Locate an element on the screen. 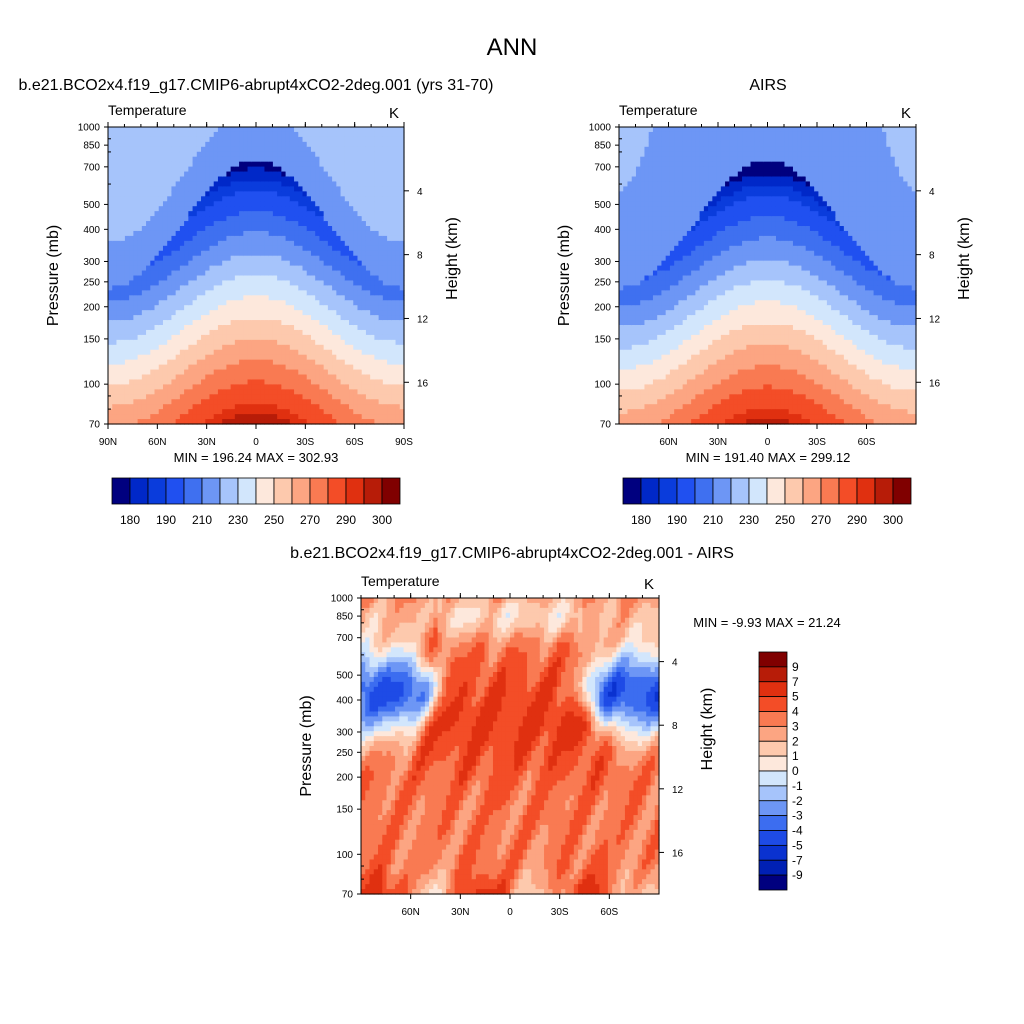 The height and width of the screenshot is (1024, 1024). x-tick-label: 90S is located at coordinates (404, 442).